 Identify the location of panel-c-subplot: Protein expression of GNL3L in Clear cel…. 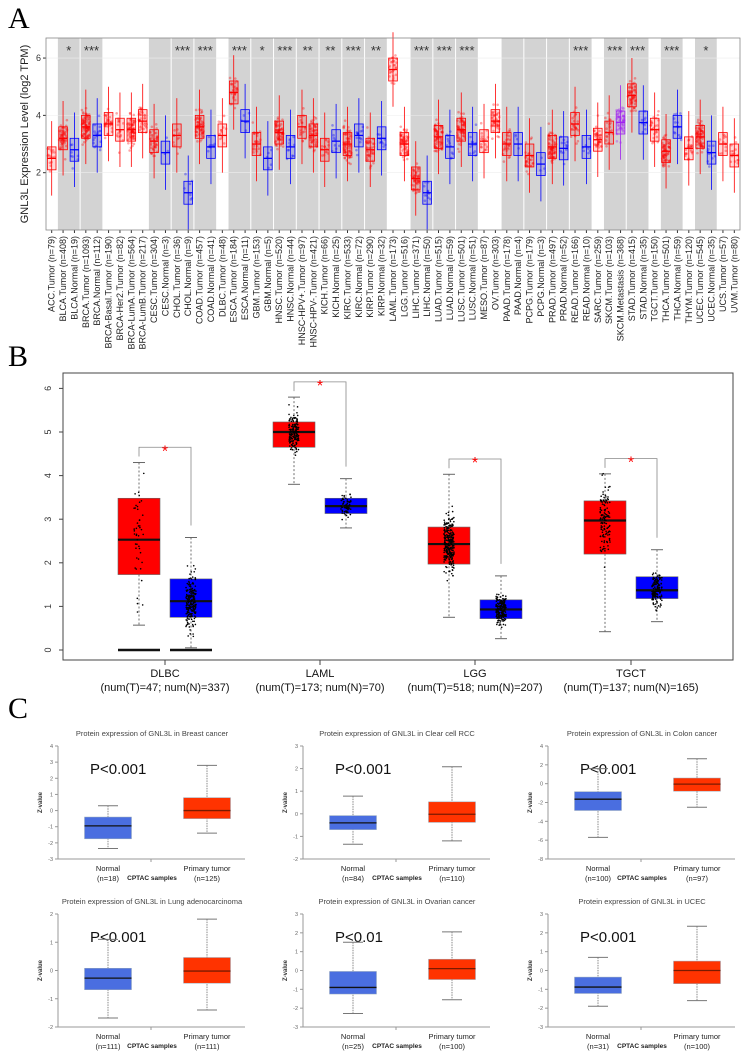
(386, 806).